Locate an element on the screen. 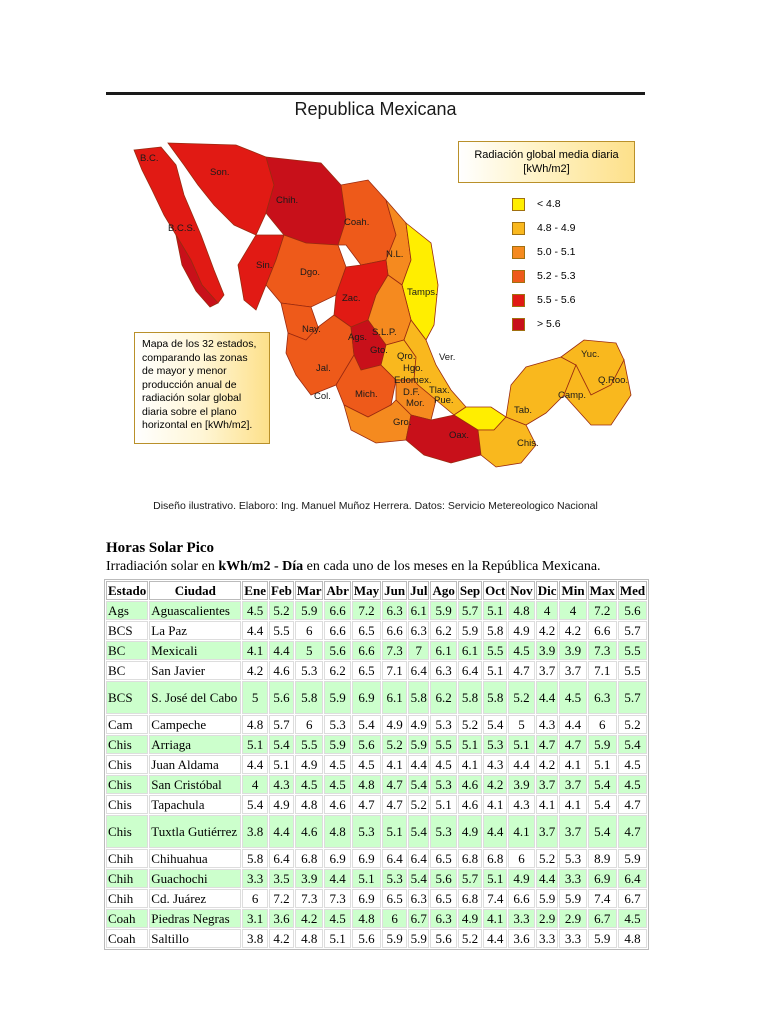 The height and width of the screenshot is (1024, 768). state-label: N.L. is located at coordinates (395, 254).